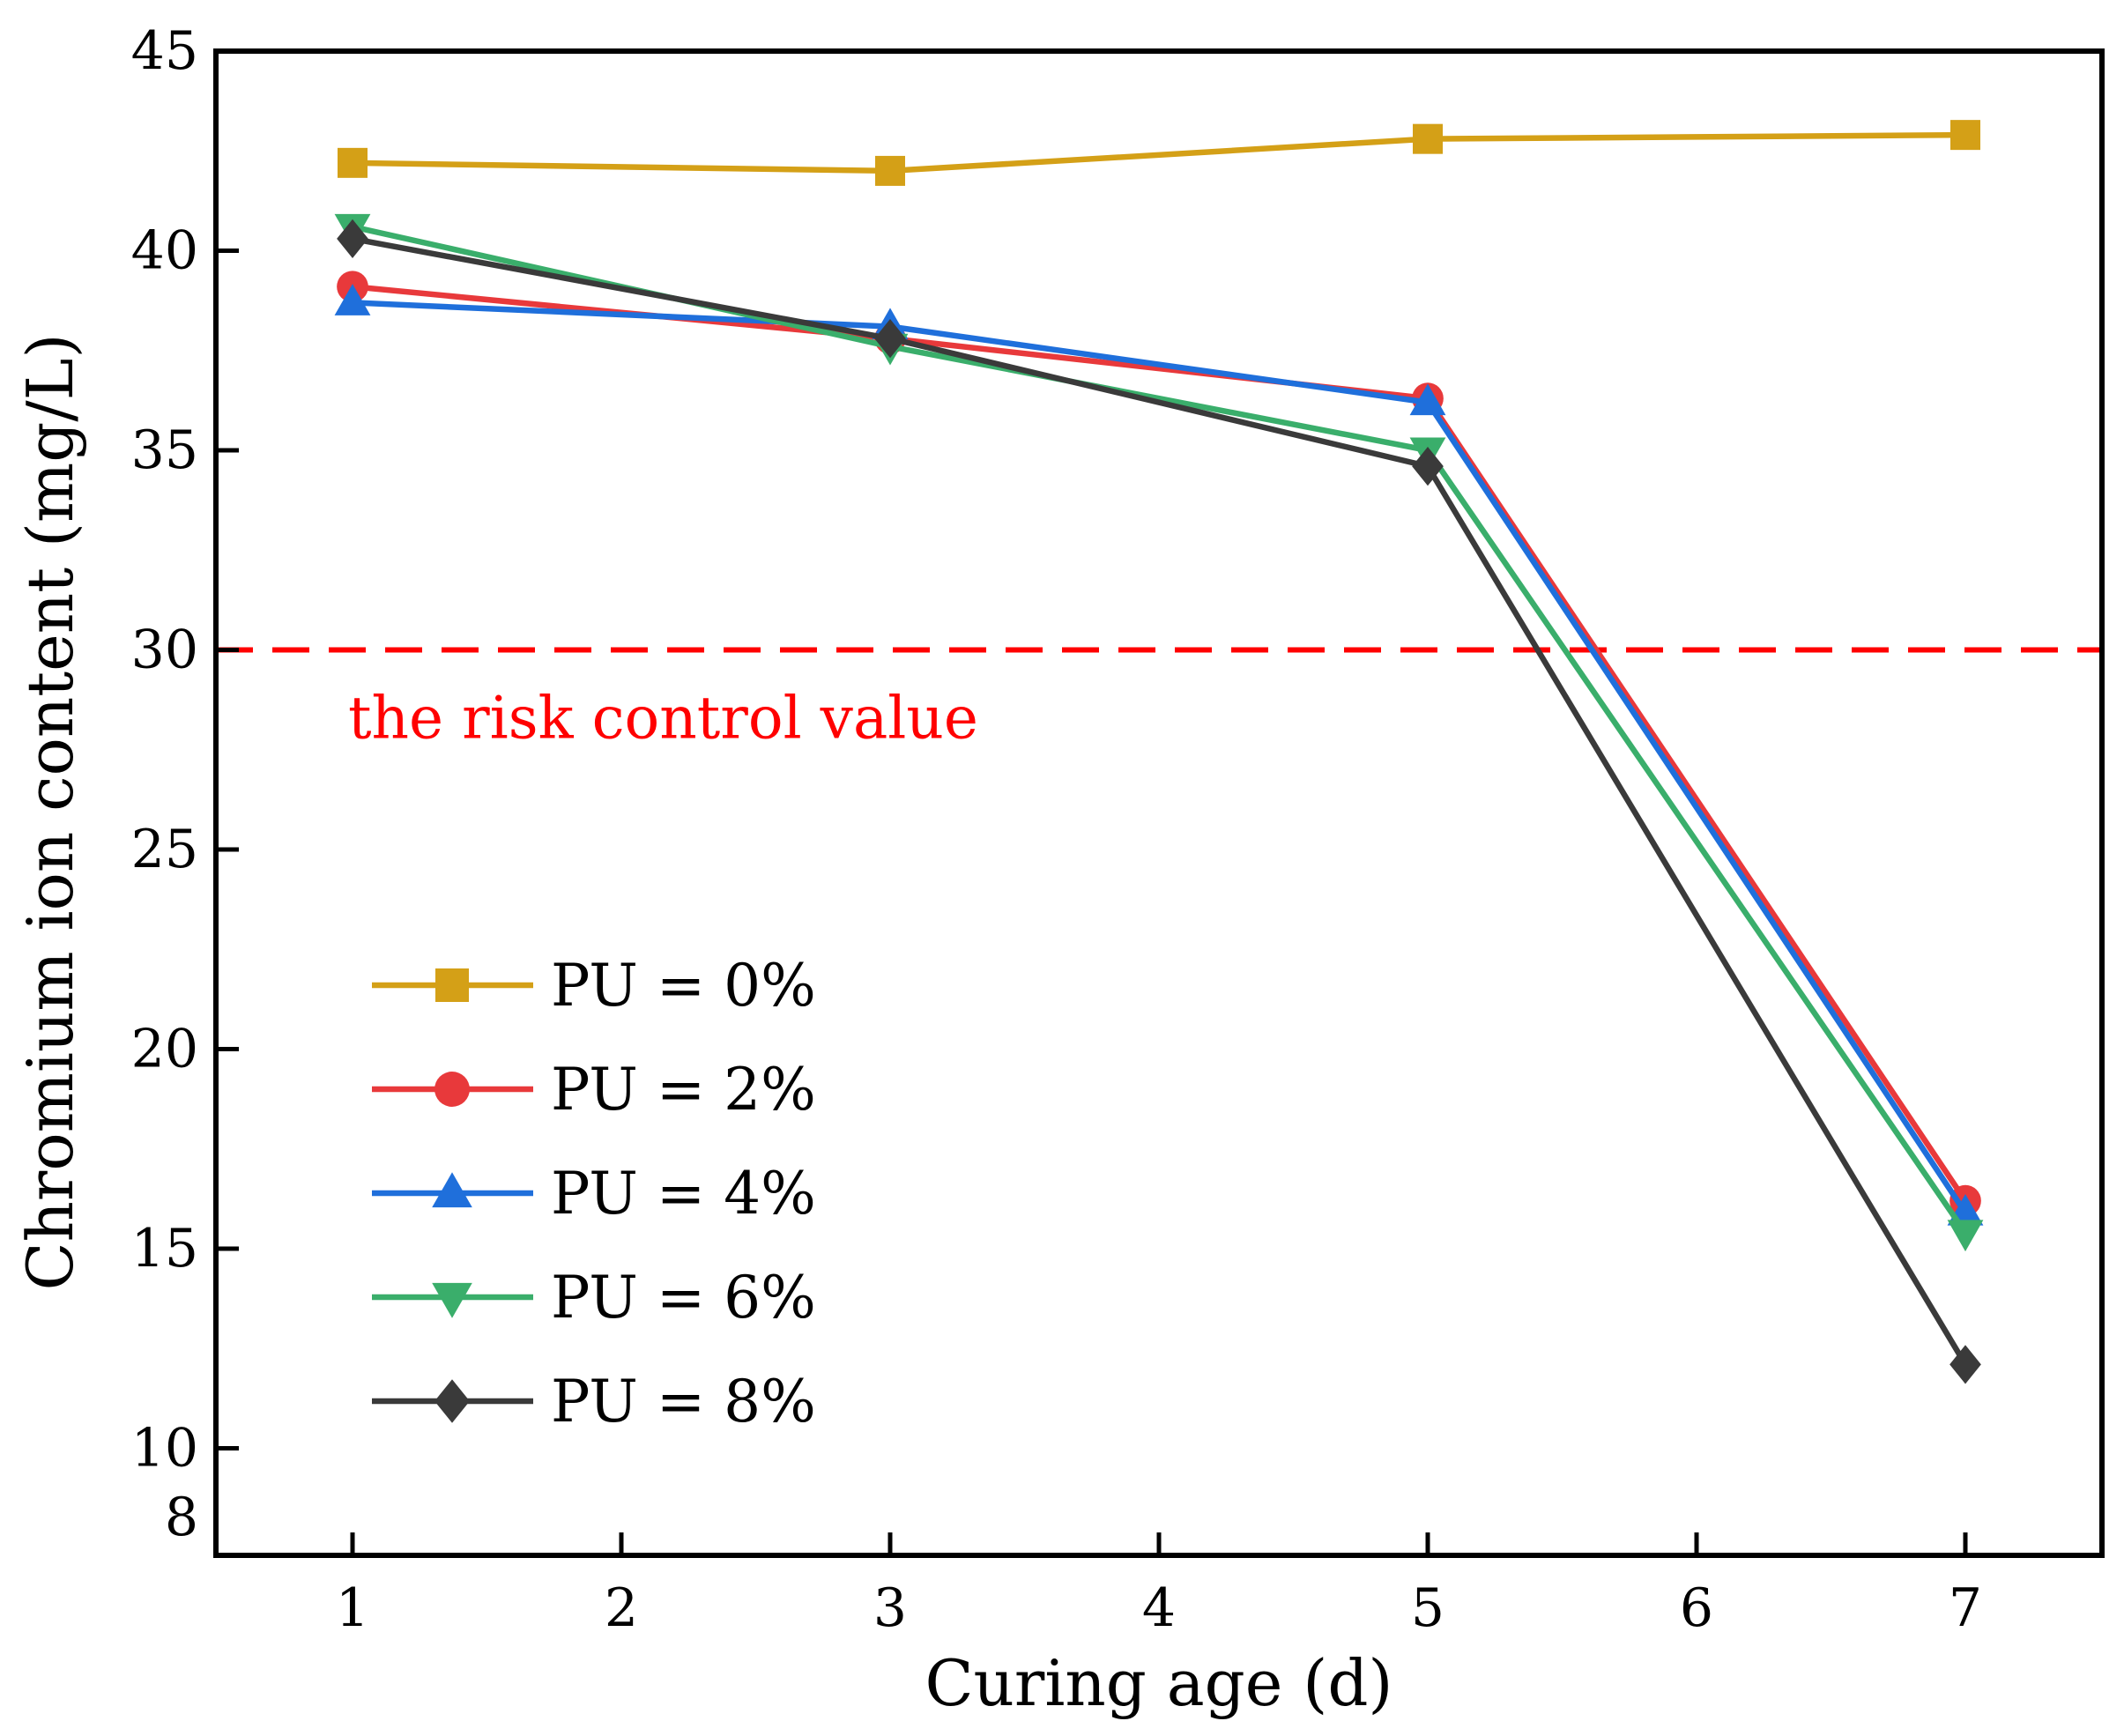  I want to click on x-tick-label-1: 2, so click(621, 1608).